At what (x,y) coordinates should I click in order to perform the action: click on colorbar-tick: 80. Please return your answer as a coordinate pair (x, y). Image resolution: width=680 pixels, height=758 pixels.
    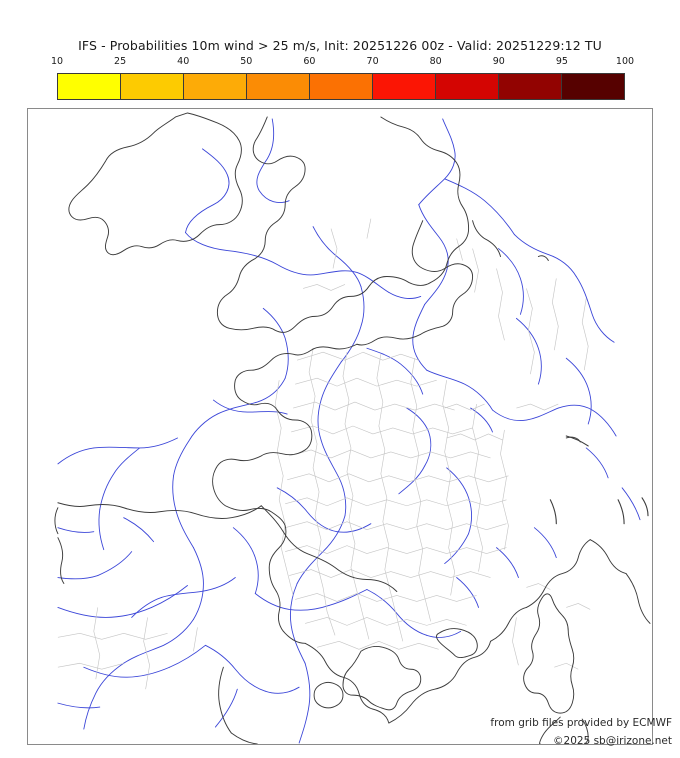
    Looking at the image, I should click on (435, 61).